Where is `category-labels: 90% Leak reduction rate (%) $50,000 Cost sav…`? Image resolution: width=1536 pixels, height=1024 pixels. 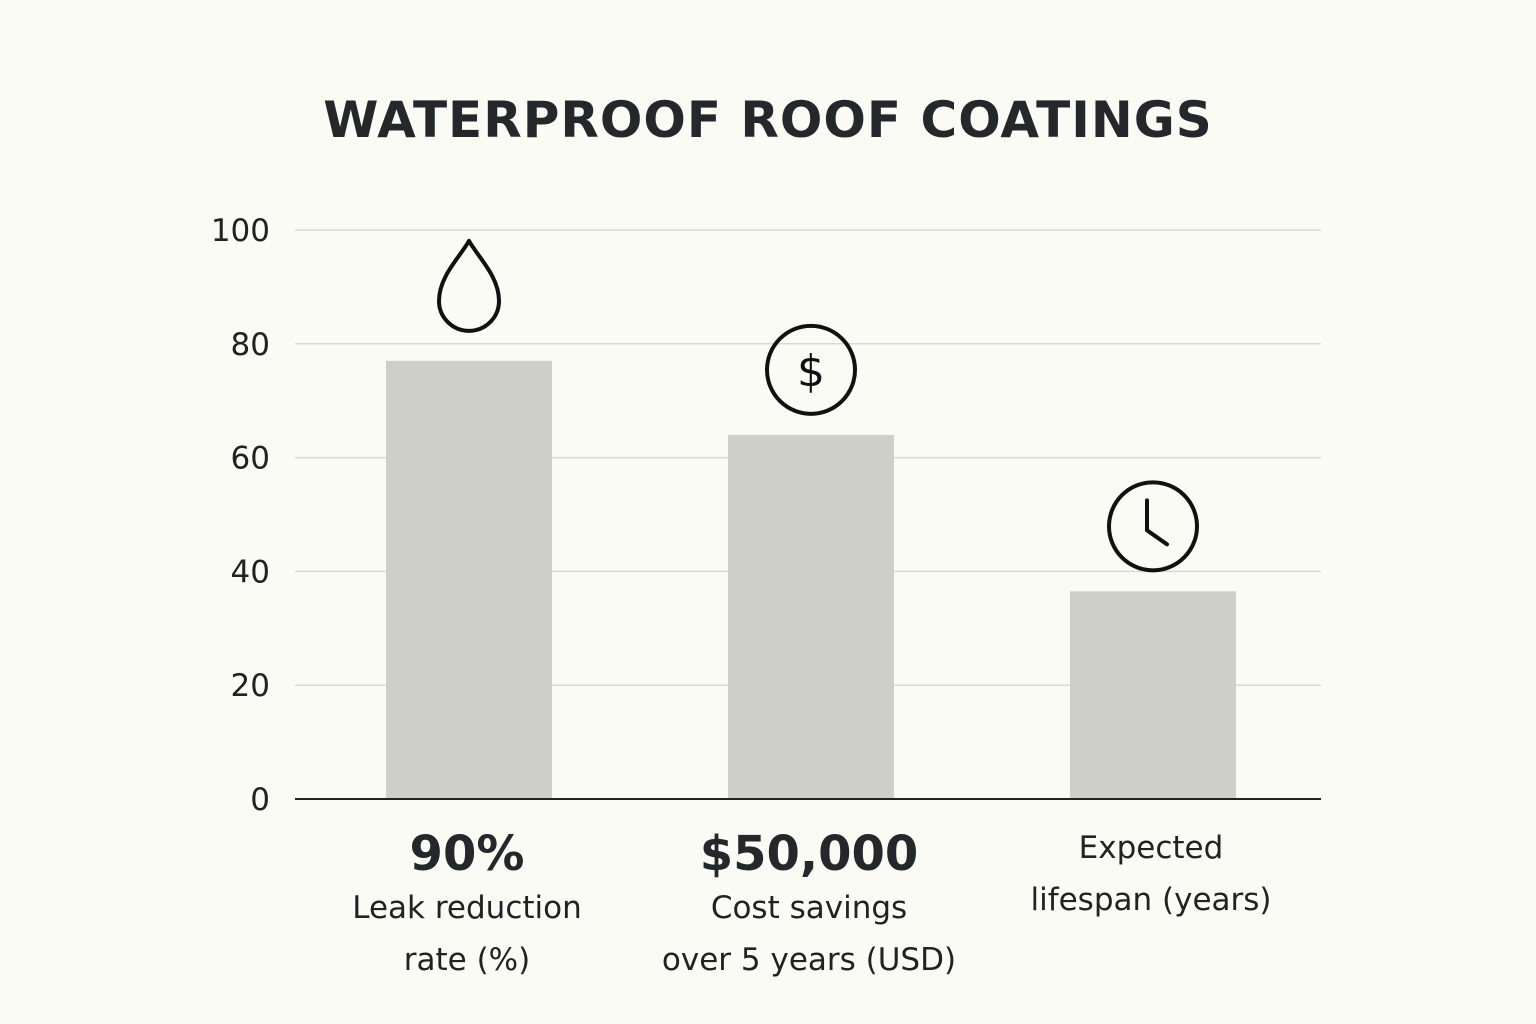 category-labels: 90% Leak reduction rate (%) $50,000 Cost sav… is located at coordinates (811, 902).